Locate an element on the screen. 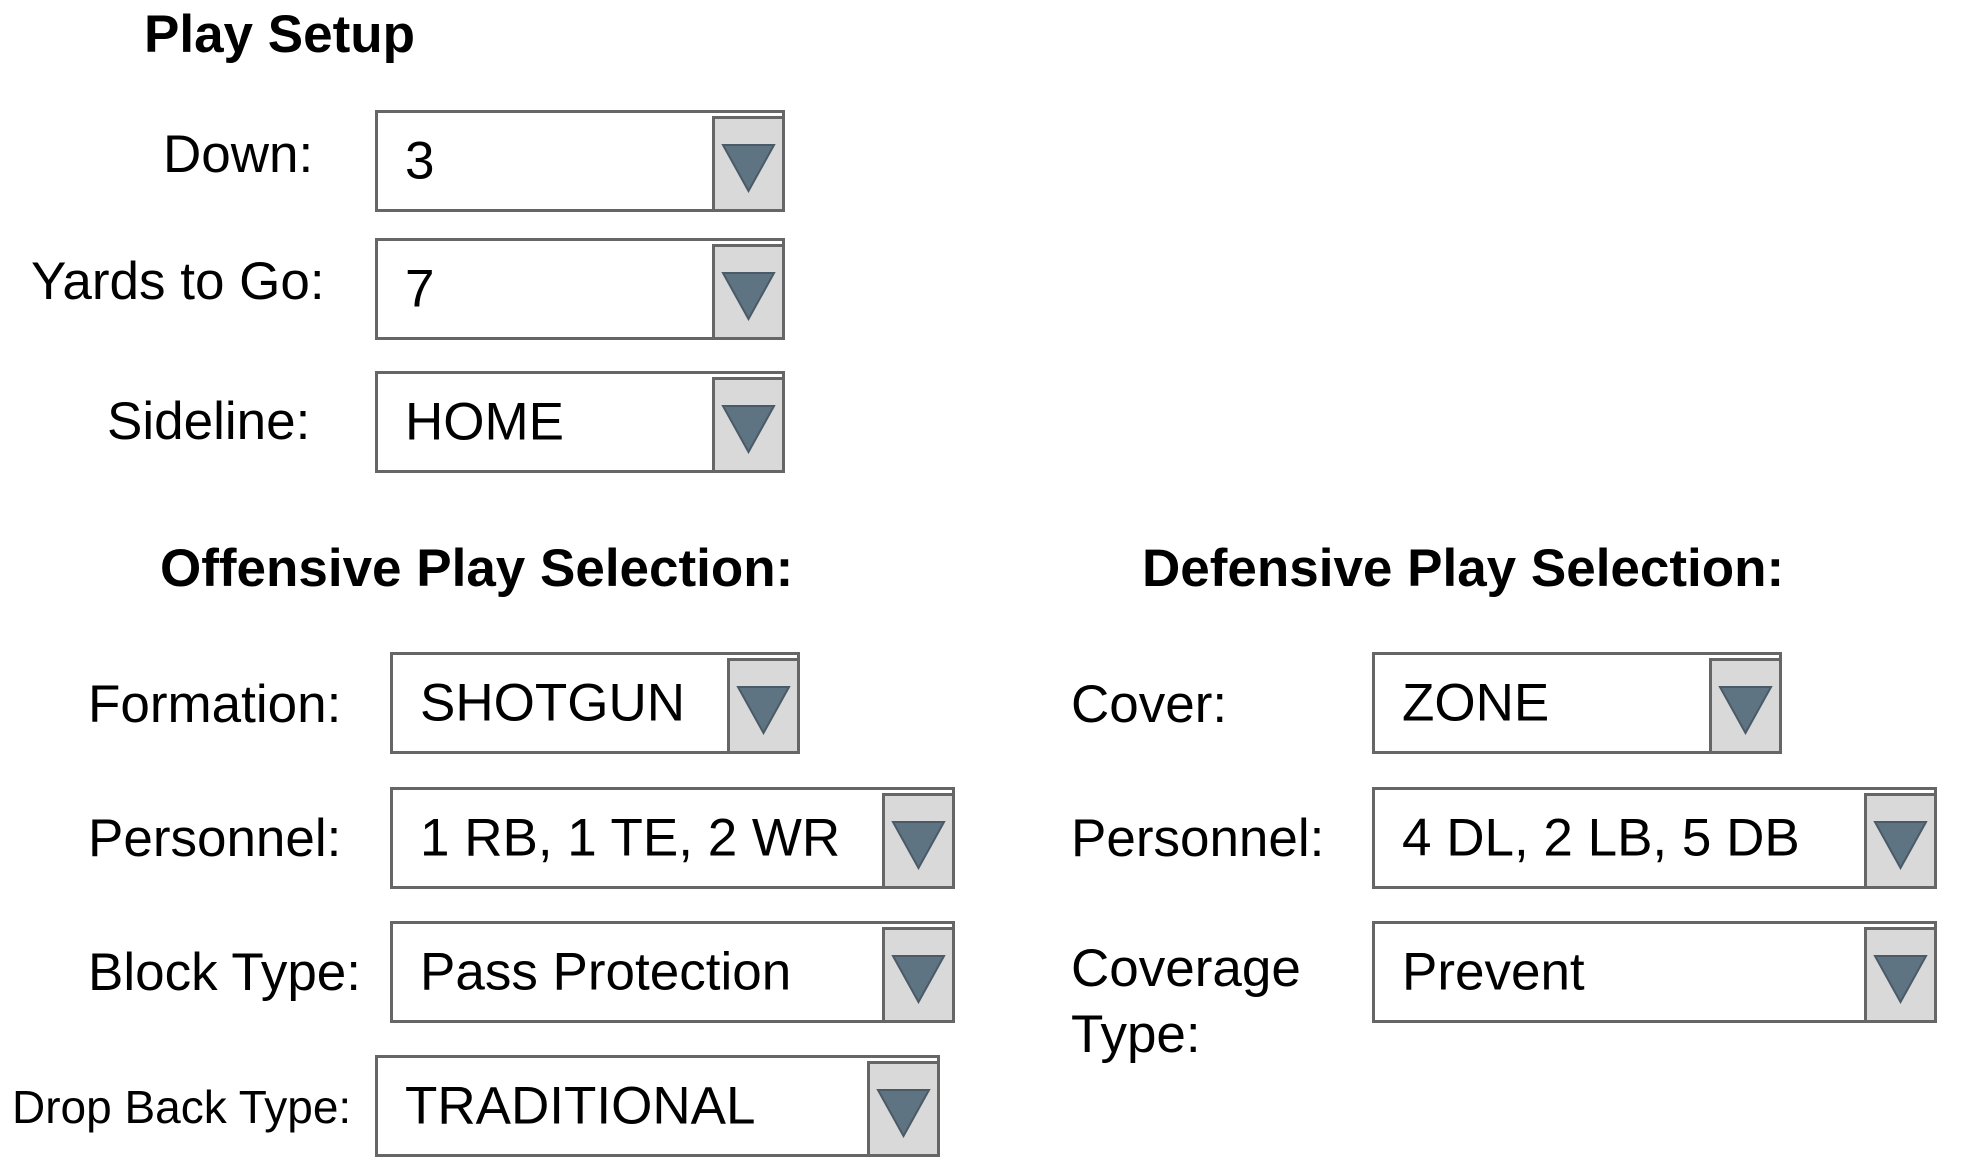 This screenshot has width=1986, height=1164. cover-dropdown: ZONE is located at coordinates (1577, 703).